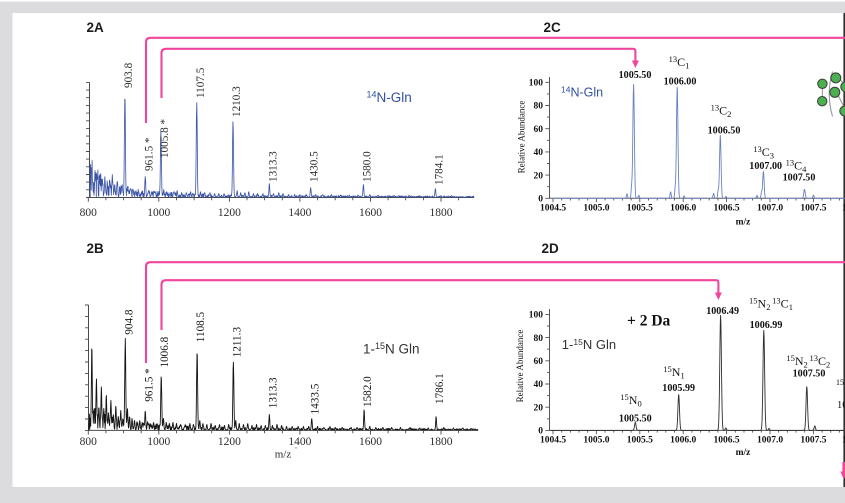  Describe the element at coordinates (551, 248) in the screenshot. I see `svg-text: 2D` at that location.